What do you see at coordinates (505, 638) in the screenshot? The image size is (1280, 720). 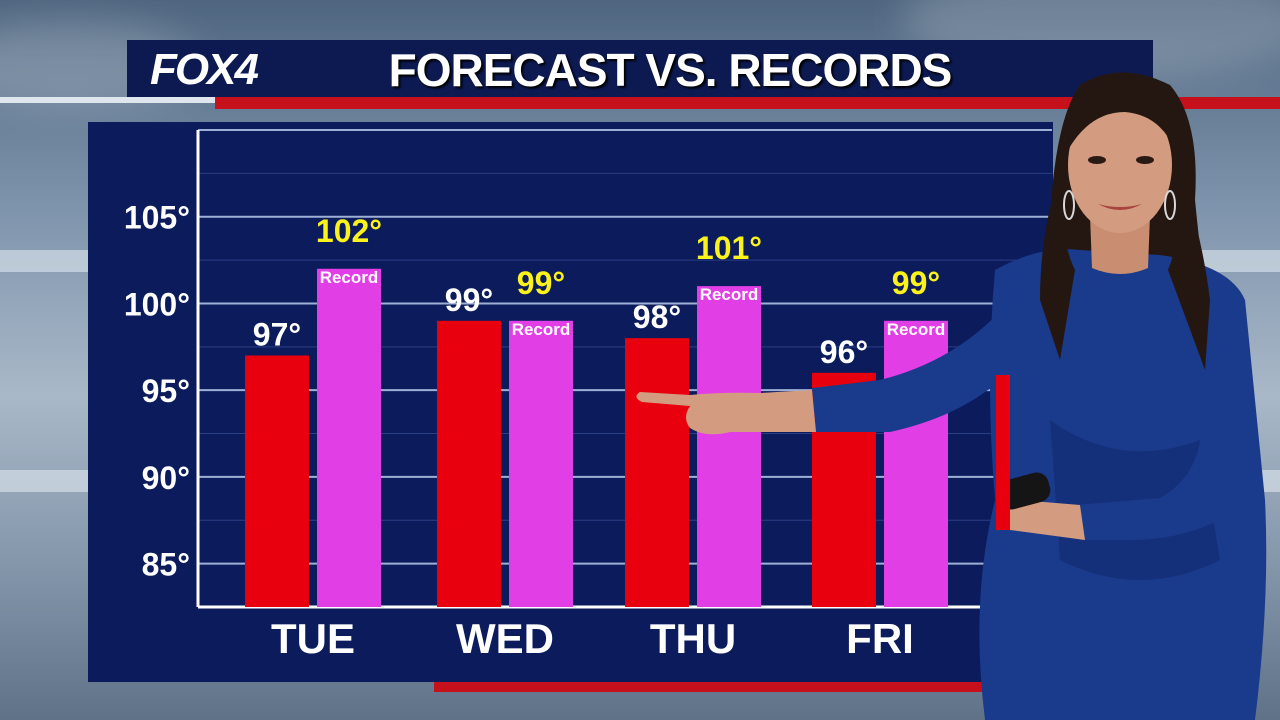 I see `day-label: WED` at bounding box center [505, 638].